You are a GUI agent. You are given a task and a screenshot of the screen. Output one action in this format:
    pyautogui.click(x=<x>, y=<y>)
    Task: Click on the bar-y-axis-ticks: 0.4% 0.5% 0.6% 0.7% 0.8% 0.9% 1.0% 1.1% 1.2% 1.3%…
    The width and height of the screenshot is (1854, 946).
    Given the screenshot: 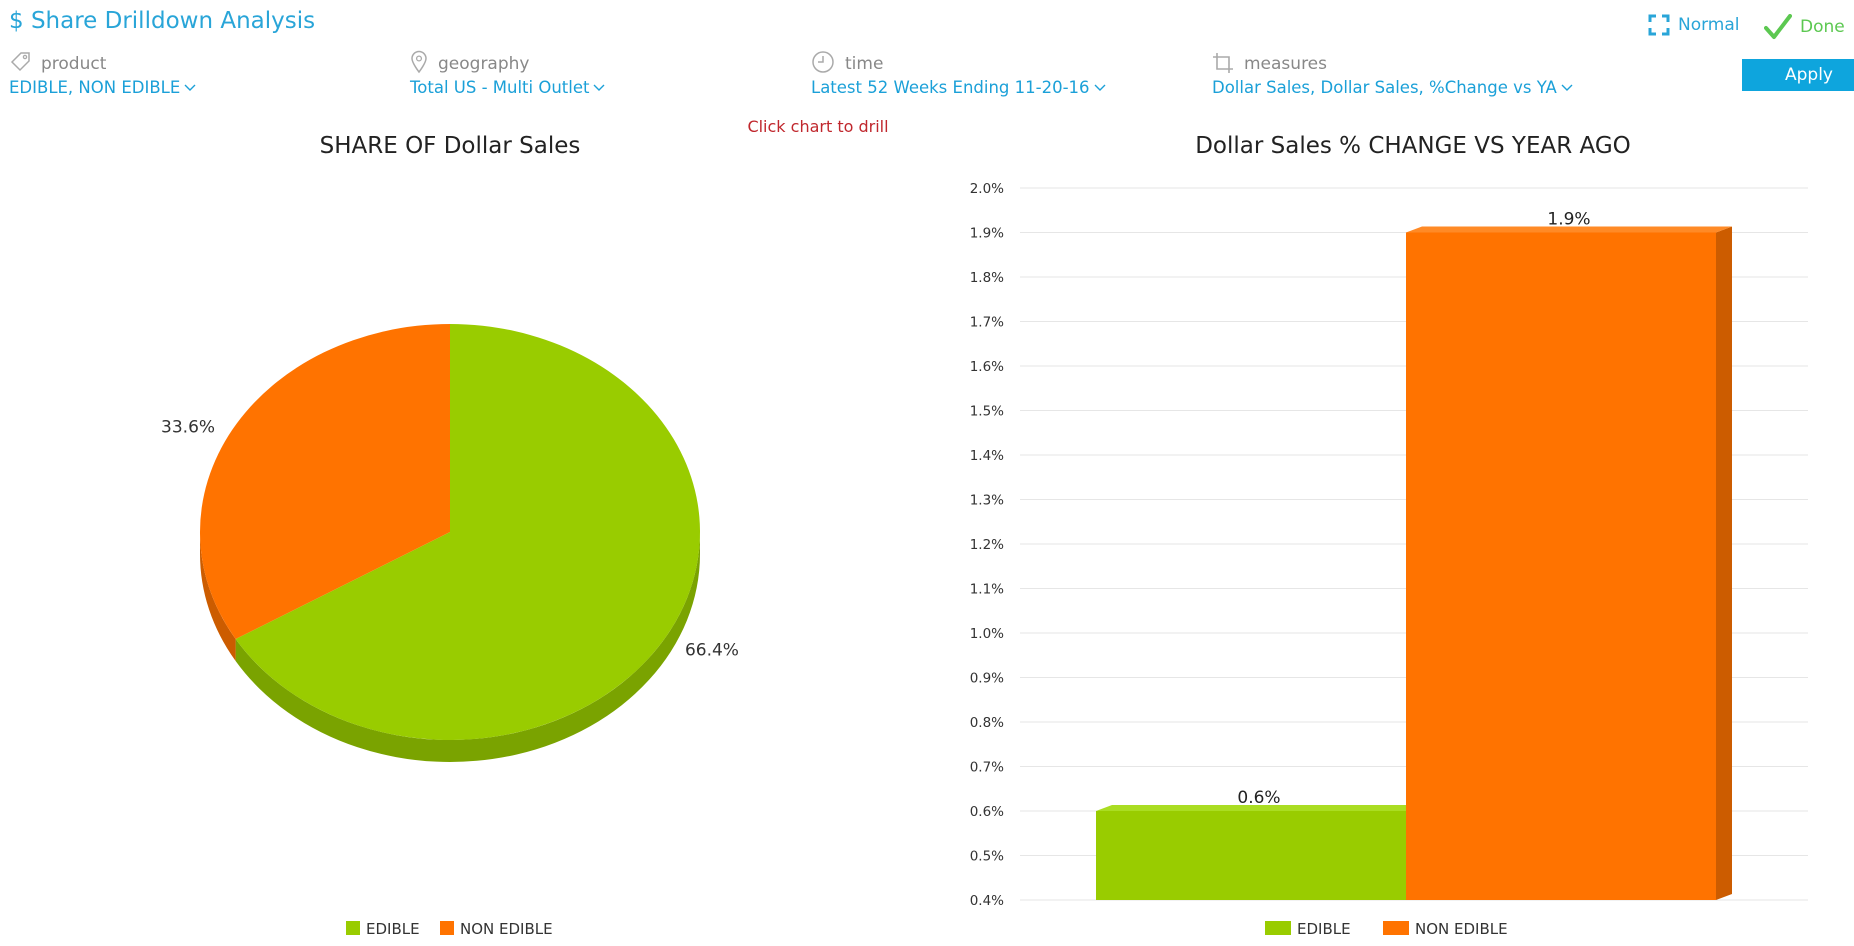 What is the action you would take?
    pyautogui.click(x=987, y=545)
    